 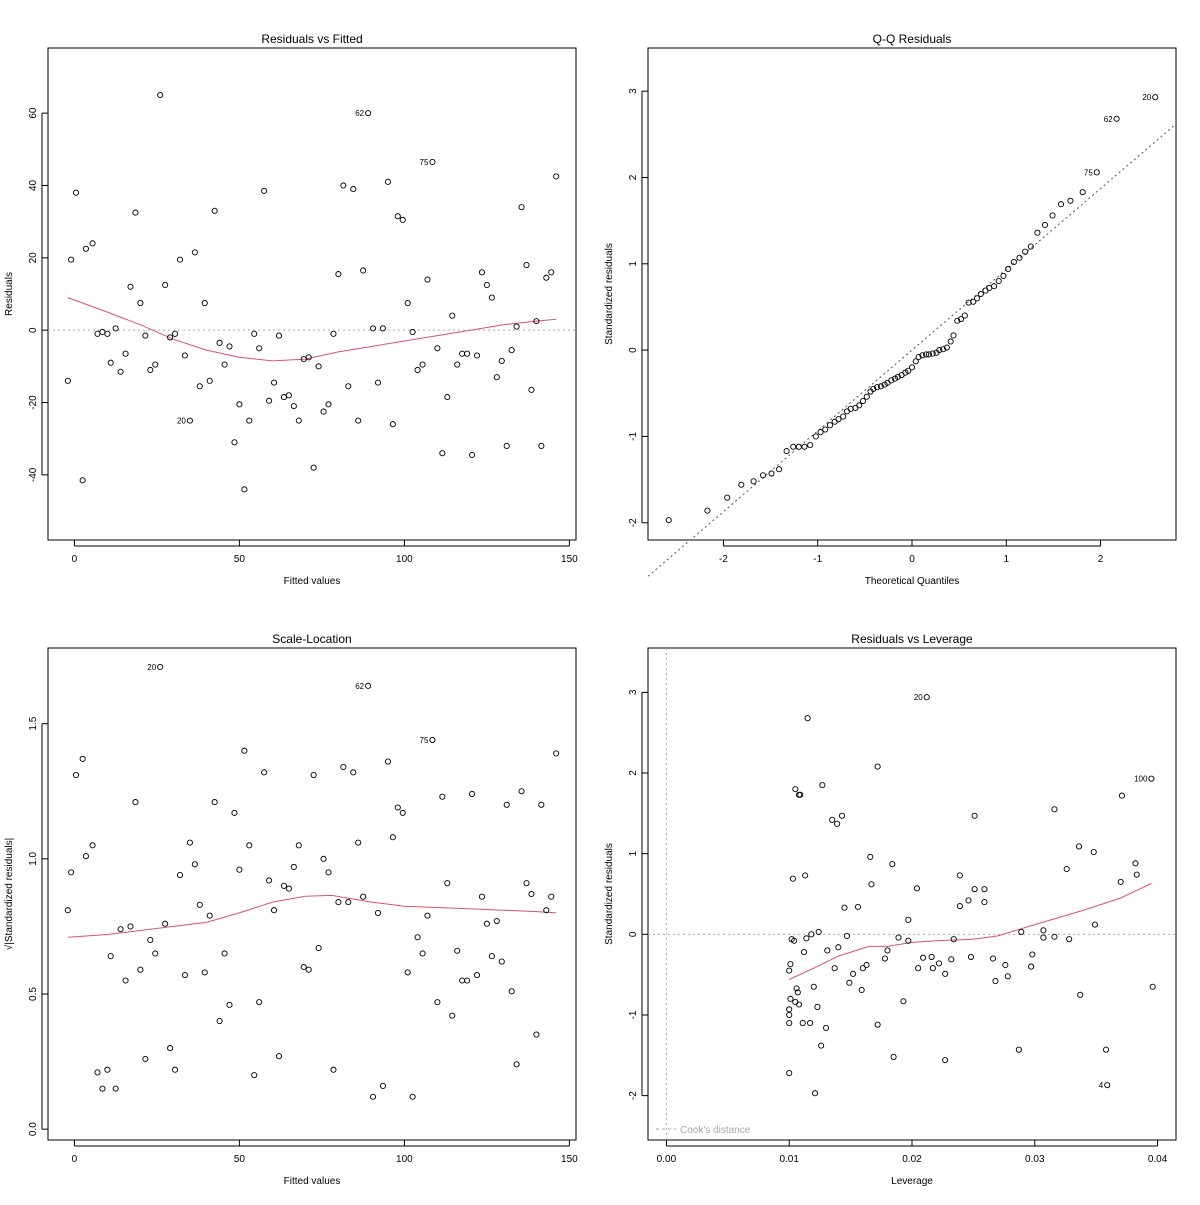 What do you see at coordinates (1035, 1159) in the screenshot?
I see `x-tick-label: 0.03` at bounding box center [1035, 1159].